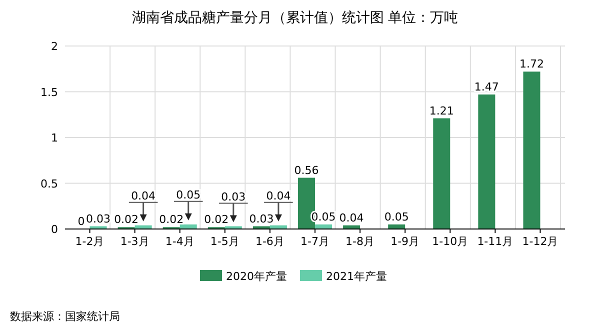  Describe the element at coordinates (179, 241) in the screenshot. I see `x-tick-label: 1-4月` at that location.